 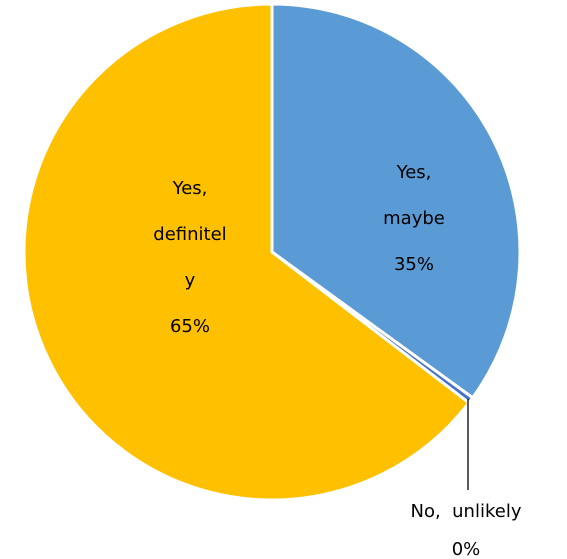 I want to click on slice-label-no-unlikely: No, unlikely, so click(x=466, y=511).